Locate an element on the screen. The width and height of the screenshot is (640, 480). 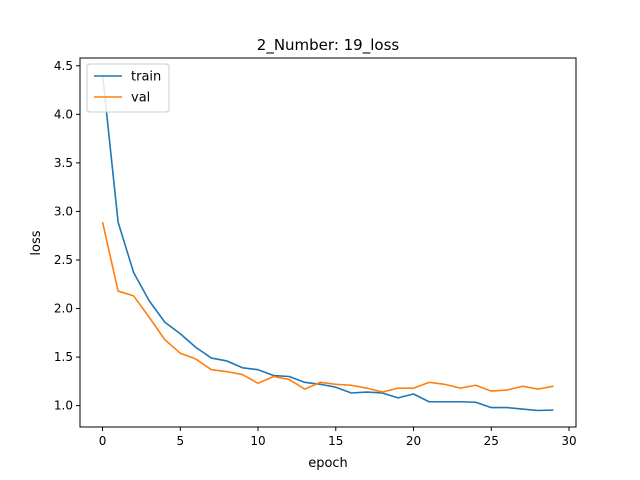
y-tick-label: 3.0 is located at coordinates (63, 211).